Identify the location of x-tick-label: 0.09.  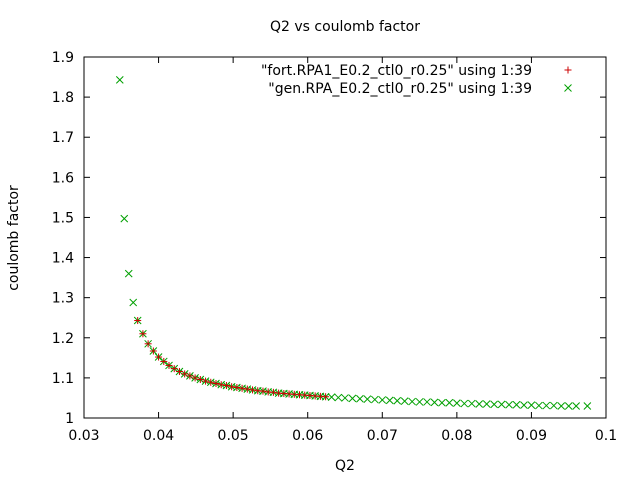
(531, 436).